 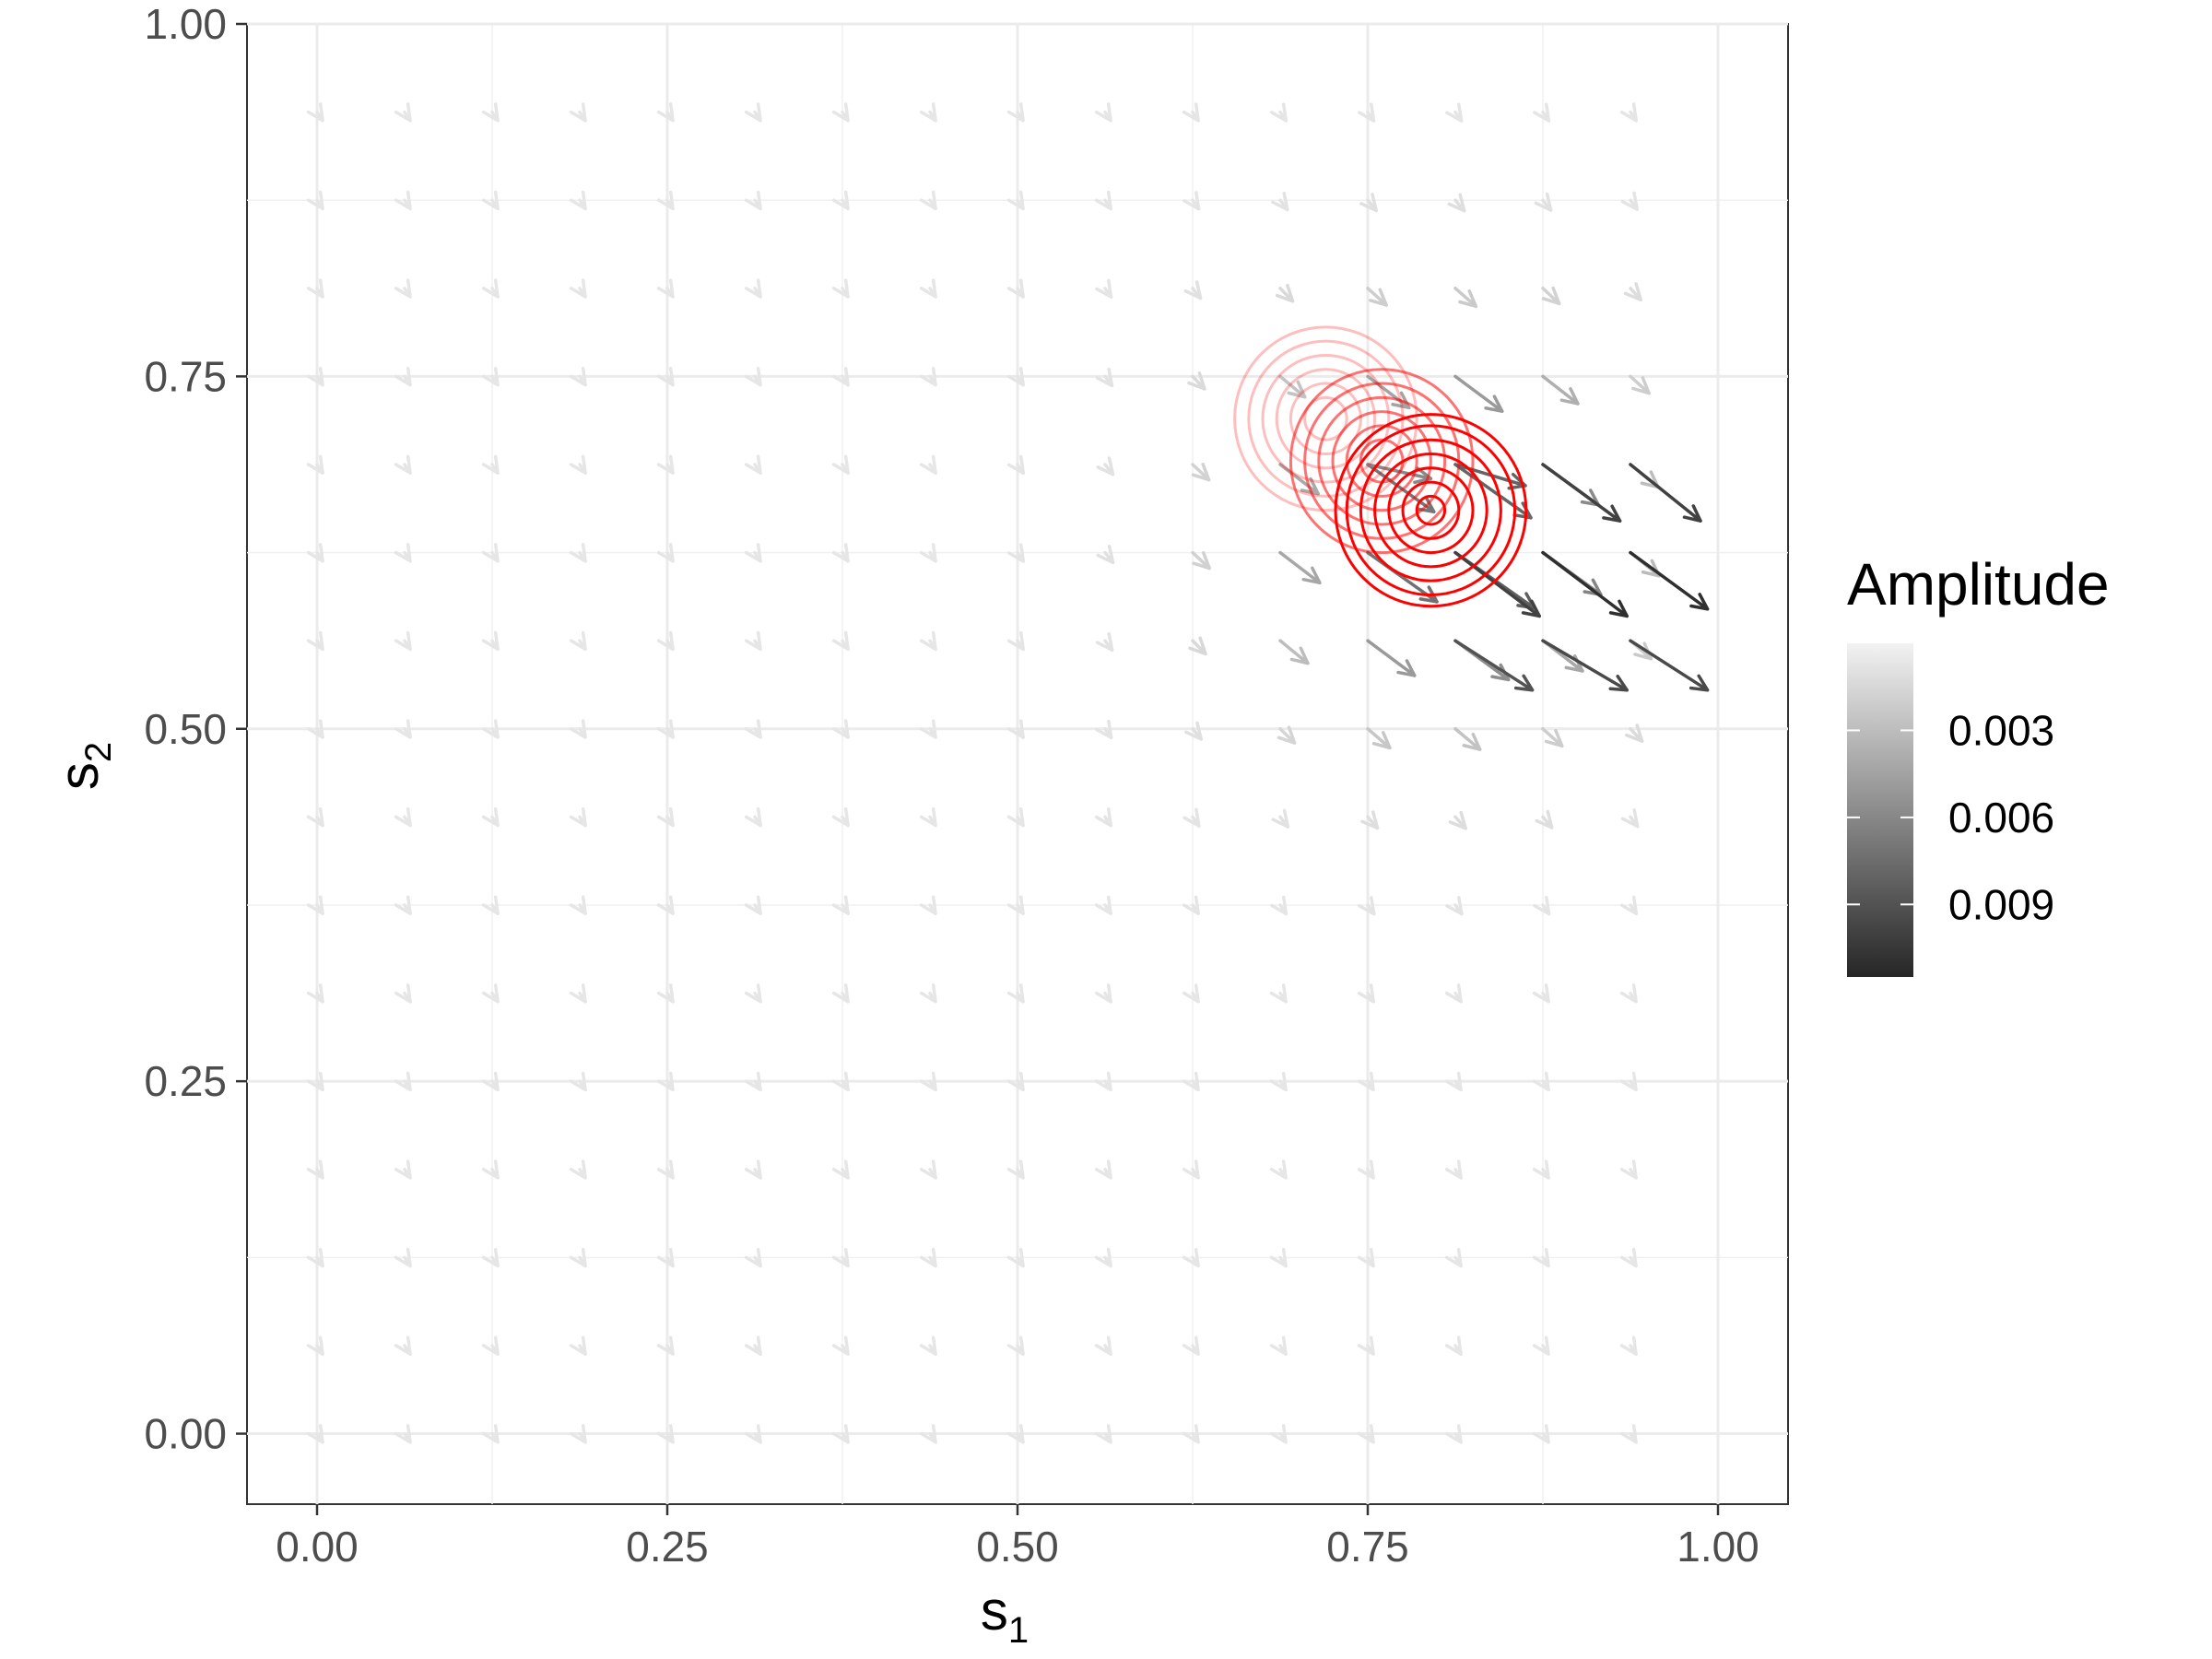 I want to click on y-tick-label: 0.50, so click(x=185, y=729).